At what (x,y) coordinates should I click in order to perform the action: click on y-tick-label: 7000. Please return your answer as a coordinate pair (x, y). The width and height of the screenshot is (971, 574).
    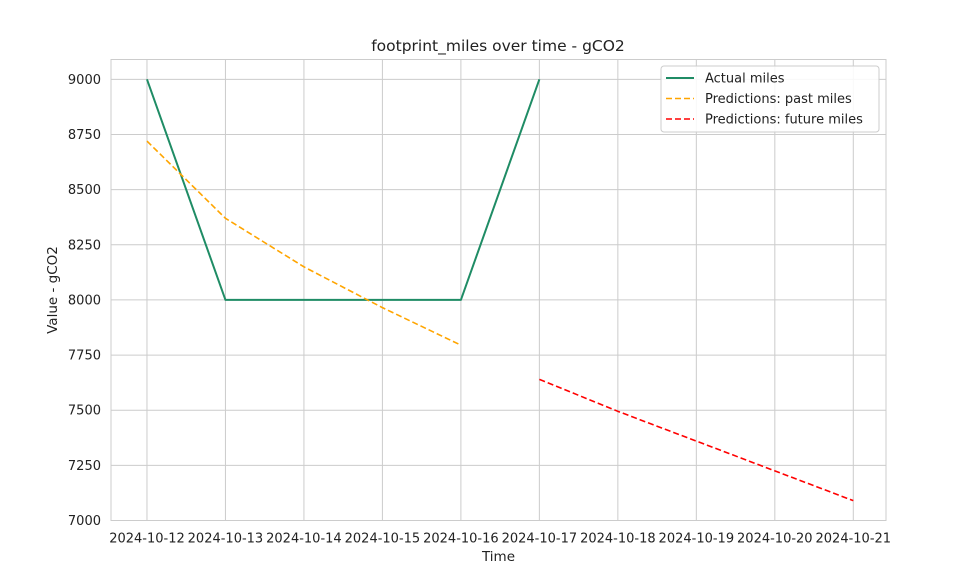
    Looking at the image, I should click on (84, 521).